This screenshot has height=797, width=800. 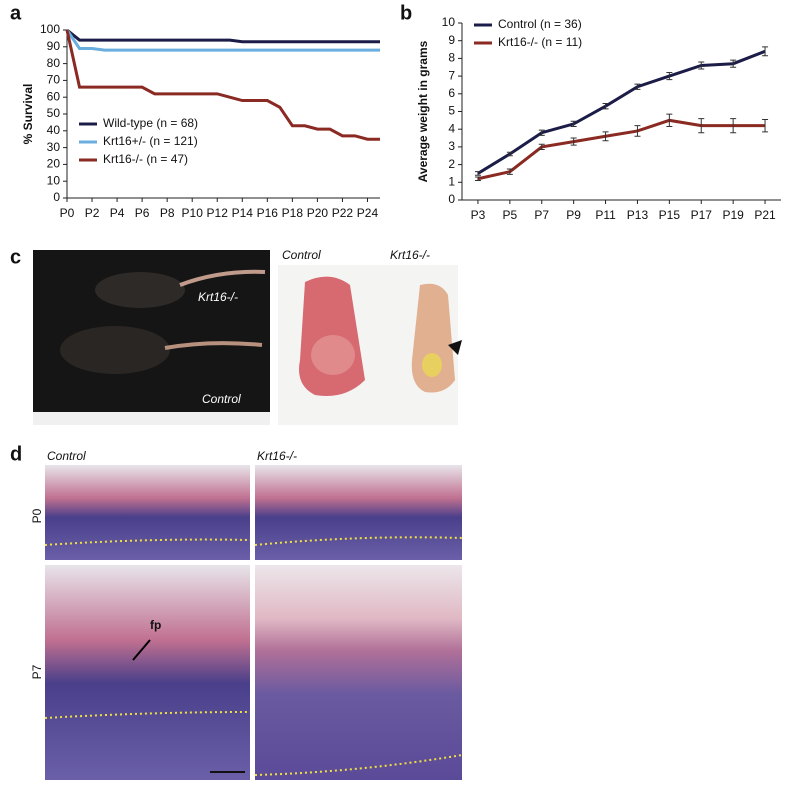 I want to click on panel-label: d, so click(x=16, y=454).